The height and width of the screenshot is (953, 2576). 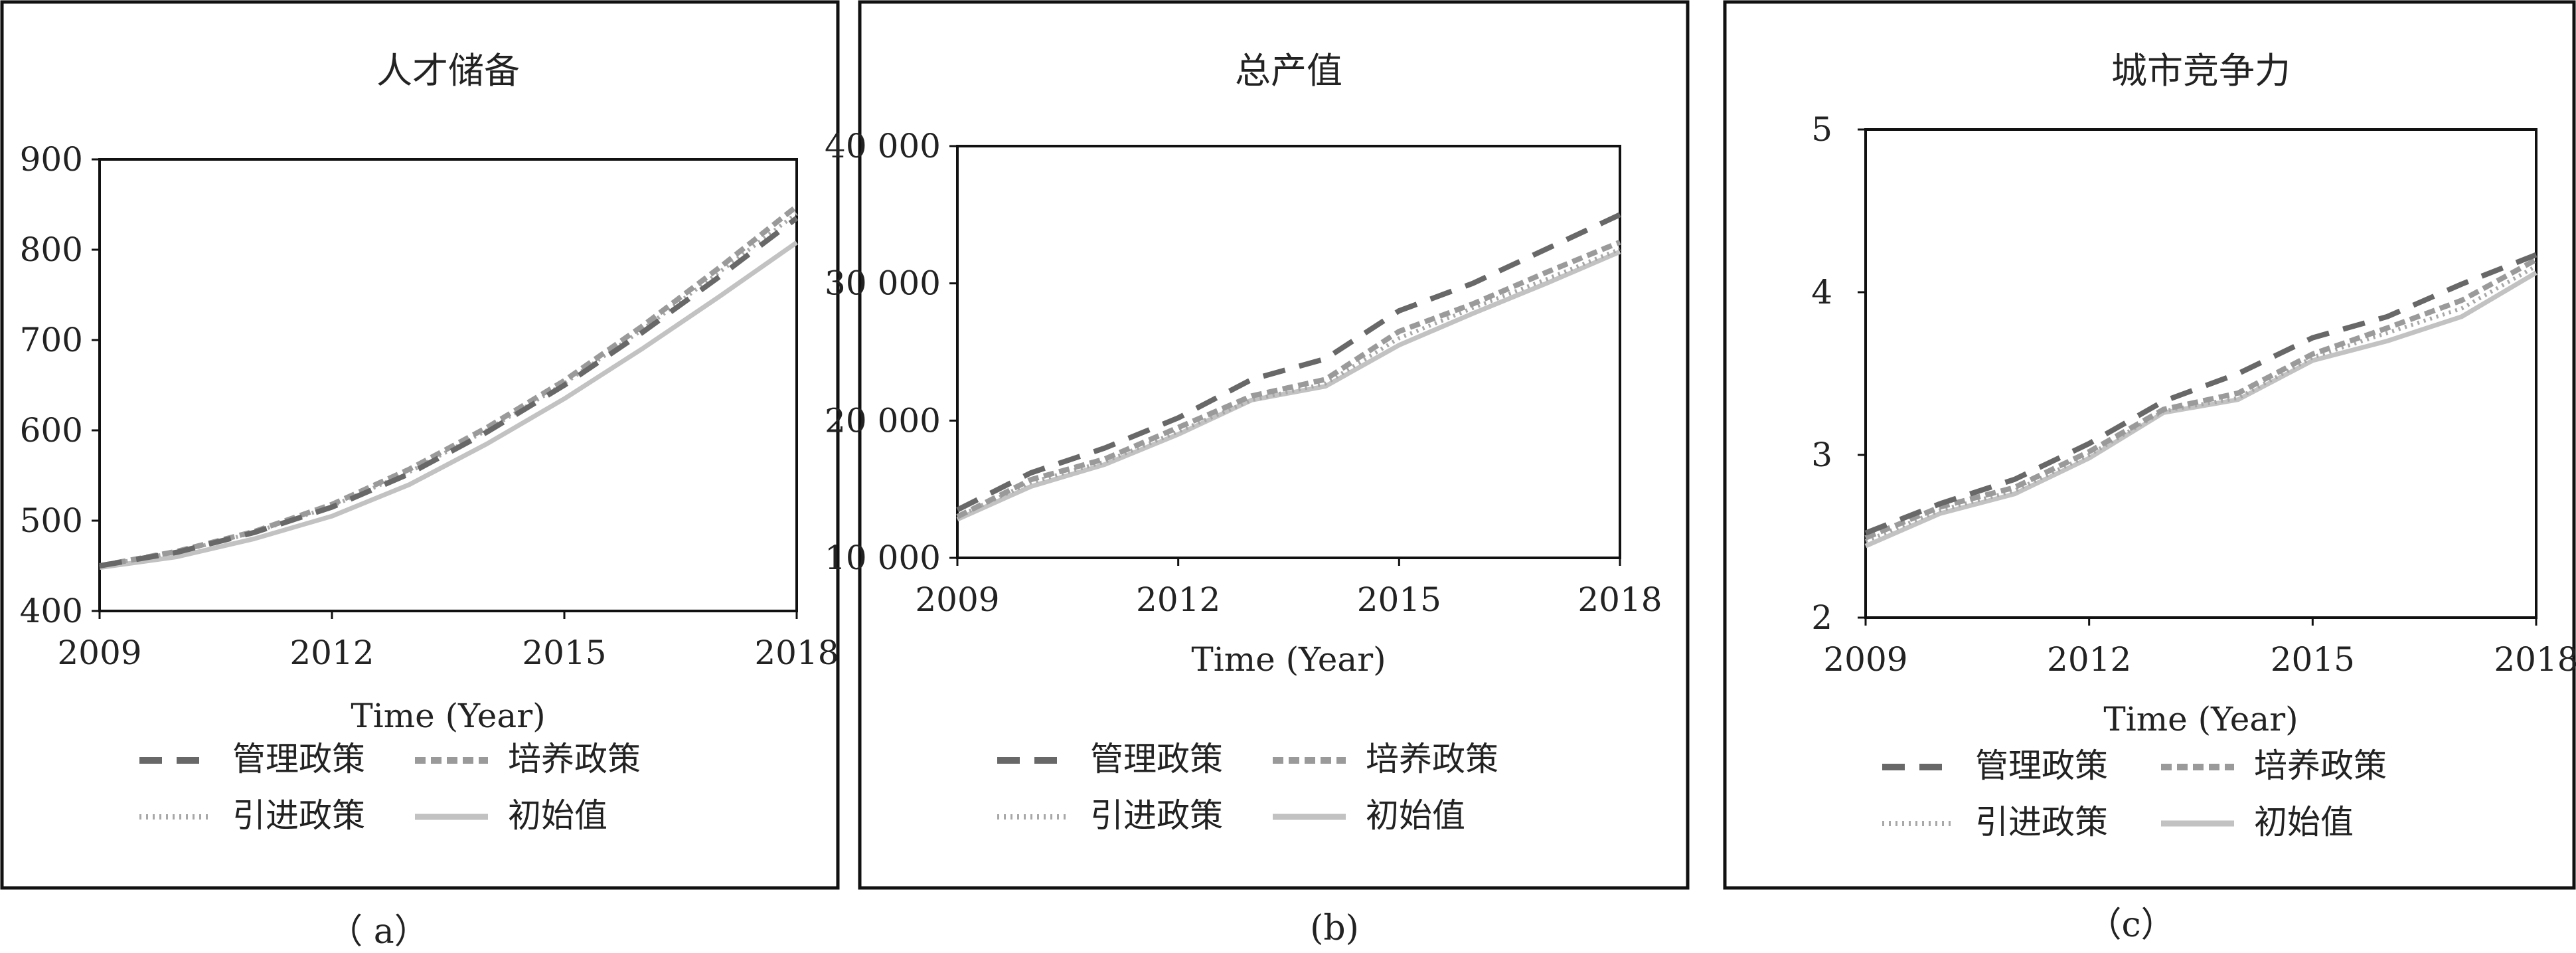 What do you see at coordinates (1821, 129) in the screenshot?
I see `y-tick-label: 5` at bounding box center [1821, 129].